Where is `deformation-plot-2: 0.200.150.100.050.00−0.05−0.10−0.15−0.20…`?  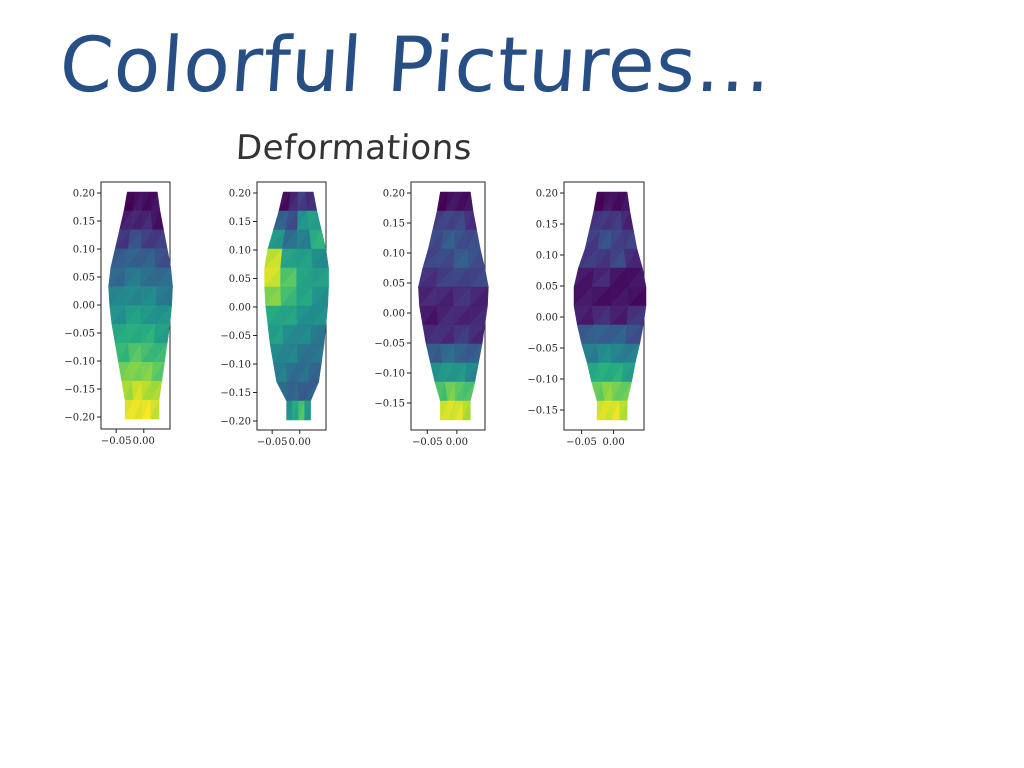 deformation-plot-2: 0.200.150.100.050.00−0.05−0.10−0.15−0.20… is located at coordinates (275, 314).